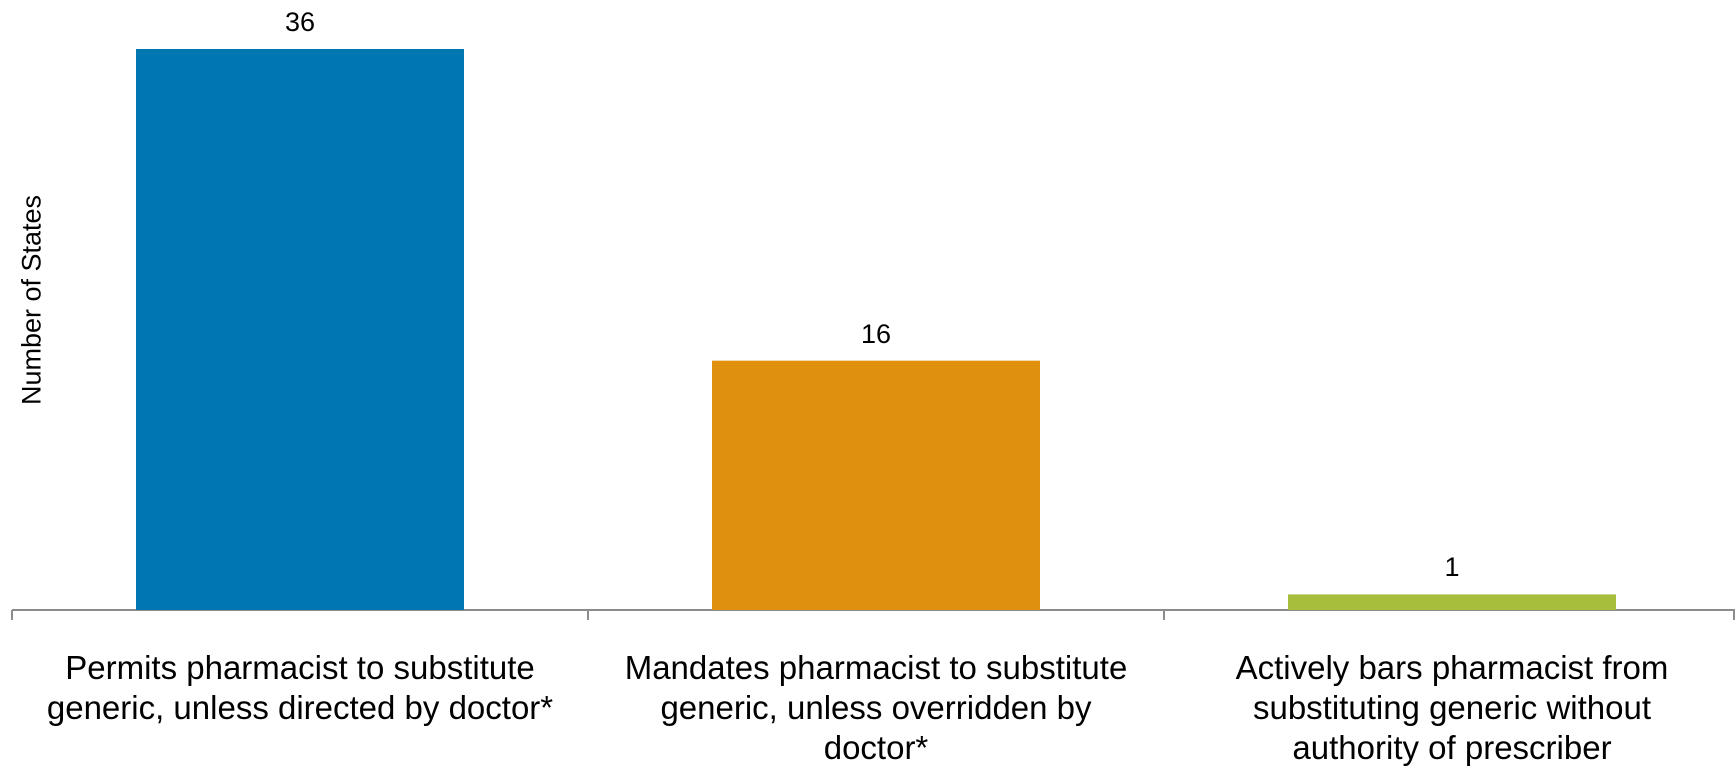  What do you see at coordinates (876, 747) in the screenshot?
I see `category-label-line: doctor*` at bounding box center [876, 747].